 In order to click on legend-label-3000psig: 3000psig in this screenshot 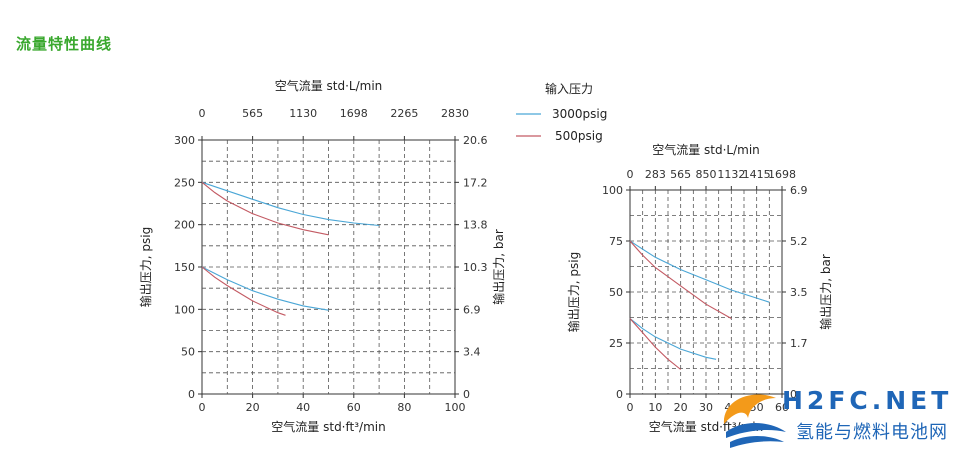, I will do `click(579, 114)`.